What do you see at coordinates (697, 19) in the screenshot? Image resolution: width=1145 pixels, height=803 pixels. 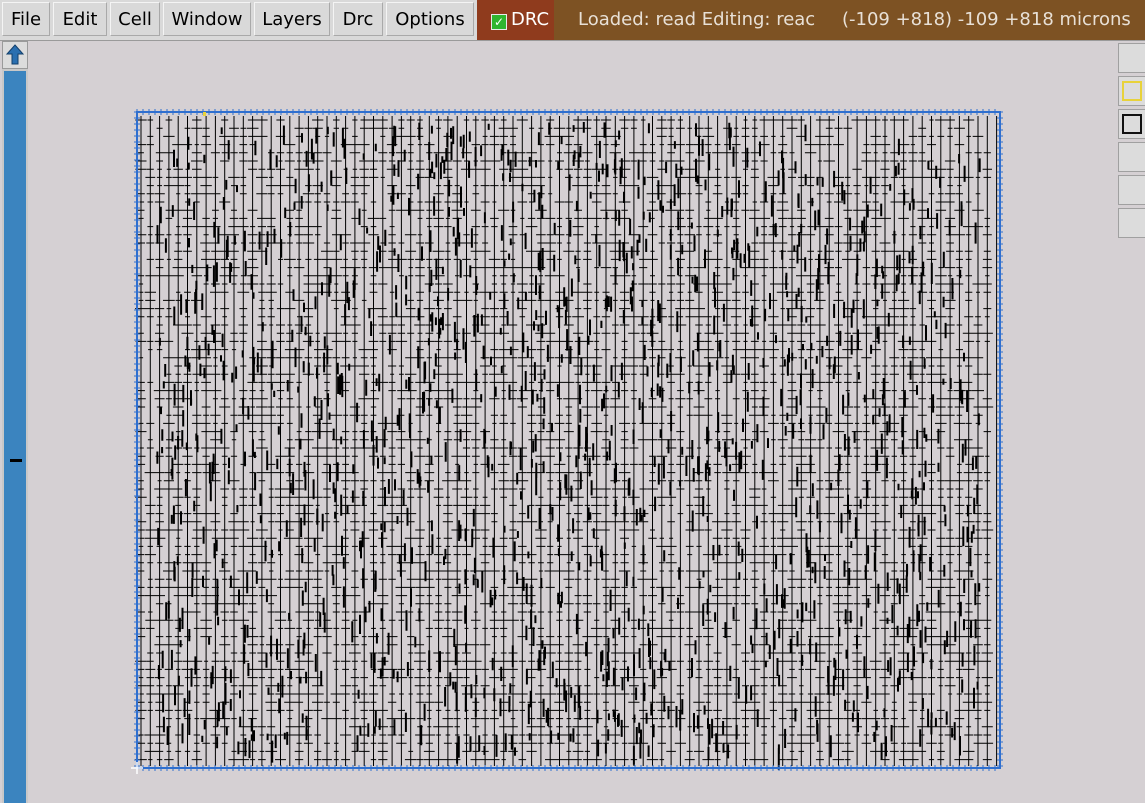 I see `status-loaded-text: Loaded: read Editing: reac` at bounding box center [697, 19].